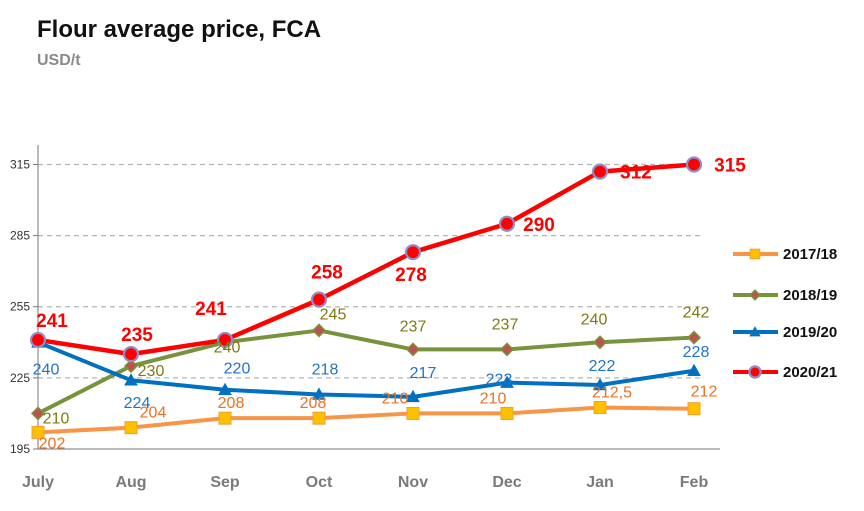 The width and height of the screenshot is (864, 511). What do you see at coordinates (59, 60) in the screenshot?
I see `chart-subtitle: USD/t` at bounding box center [59, 60].